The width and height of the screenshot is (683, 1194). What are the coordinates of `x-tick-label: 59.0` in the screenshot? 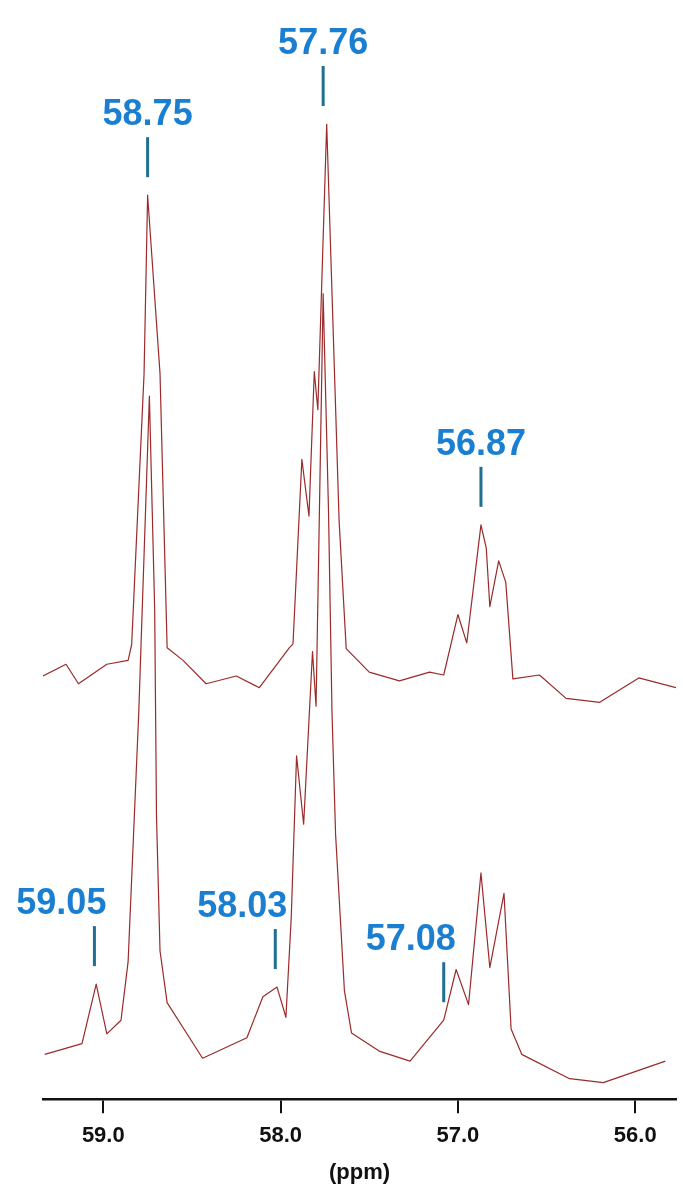 It's located at (103, 1135).